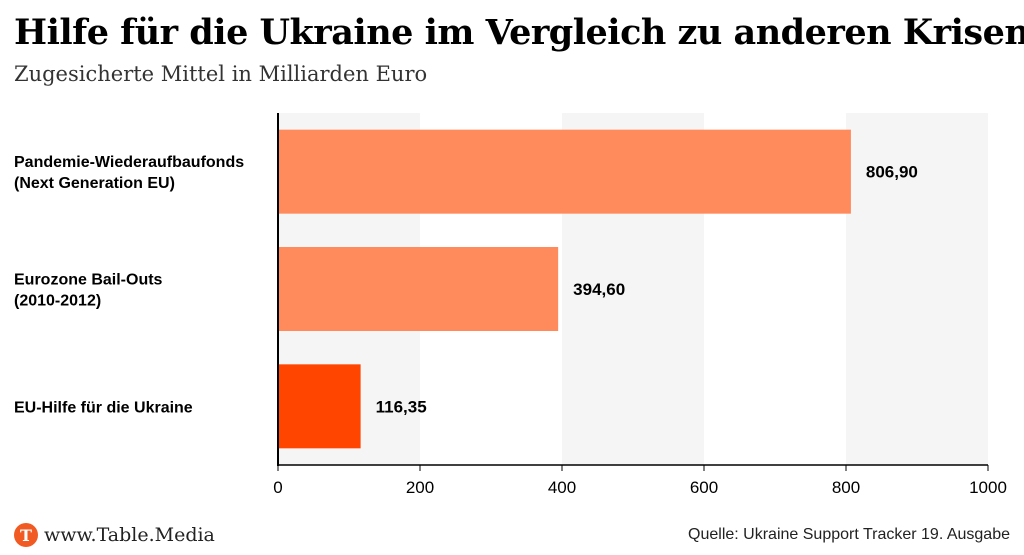 The height and width of the screenshot is (555, 1024). Describe the element at coordinates (88, 291) in the screenshot. I see `category-label-2: Eurozone Bail-Outs (2010-2012)` at that location.